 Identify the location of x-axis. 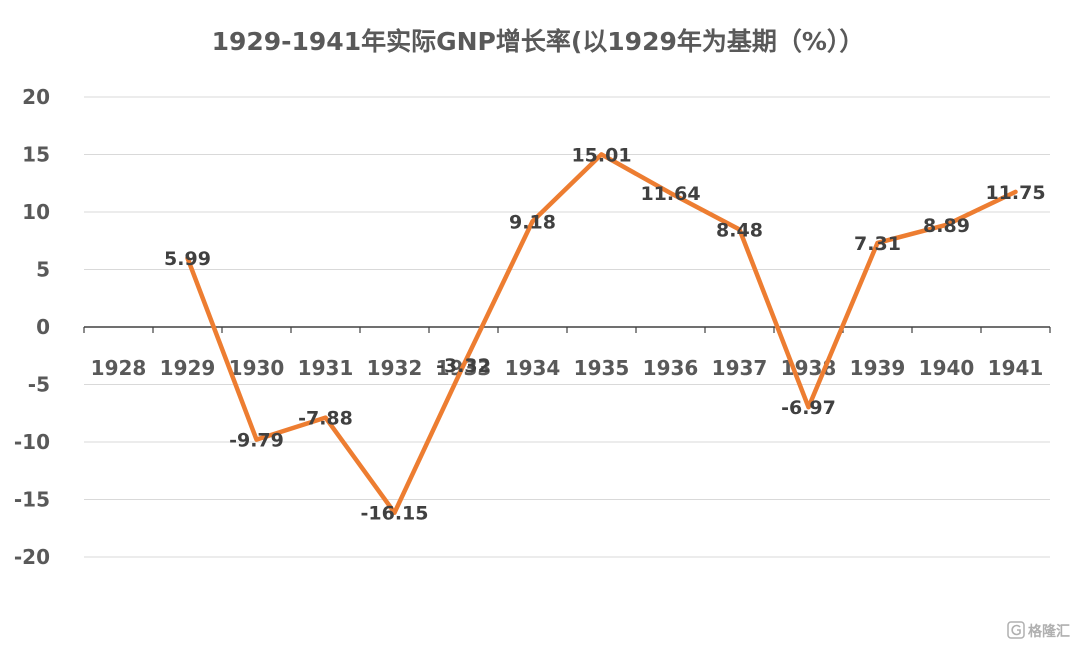
(567, 329).